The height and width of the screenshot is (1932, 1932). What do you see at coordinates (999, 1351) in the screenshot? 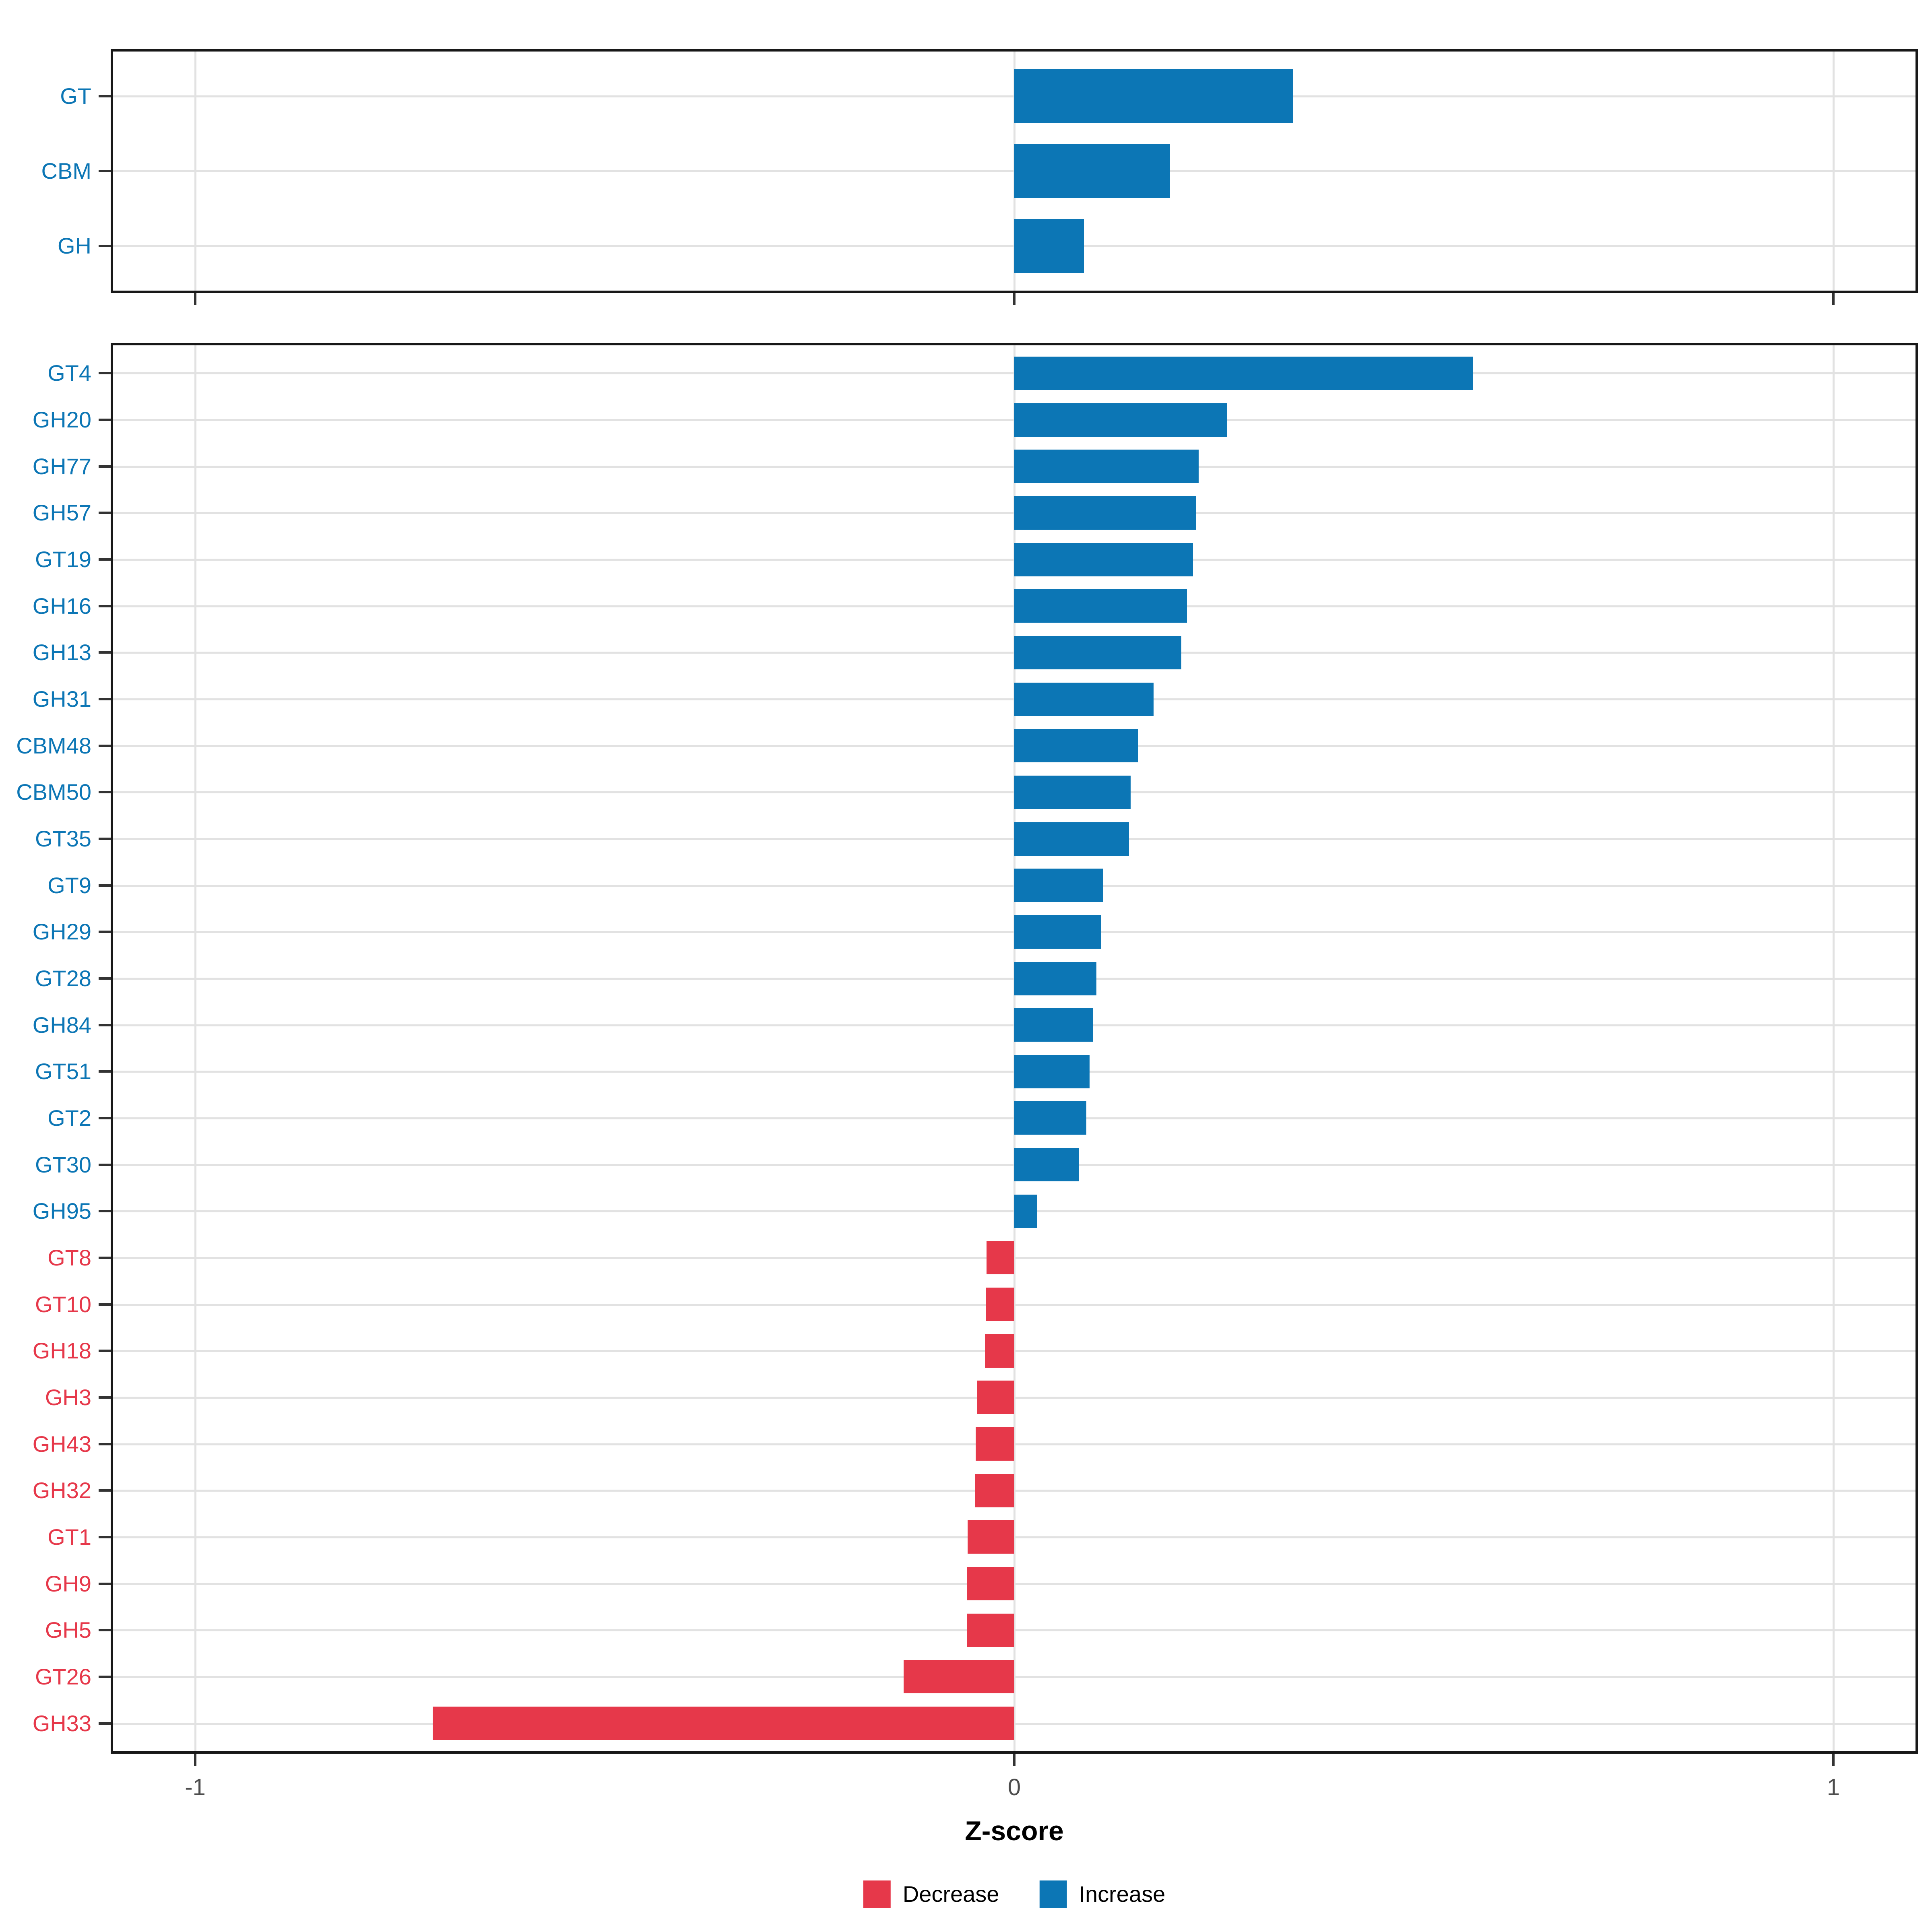
I see `bar-GH18` at bounding box center [999, 1351].